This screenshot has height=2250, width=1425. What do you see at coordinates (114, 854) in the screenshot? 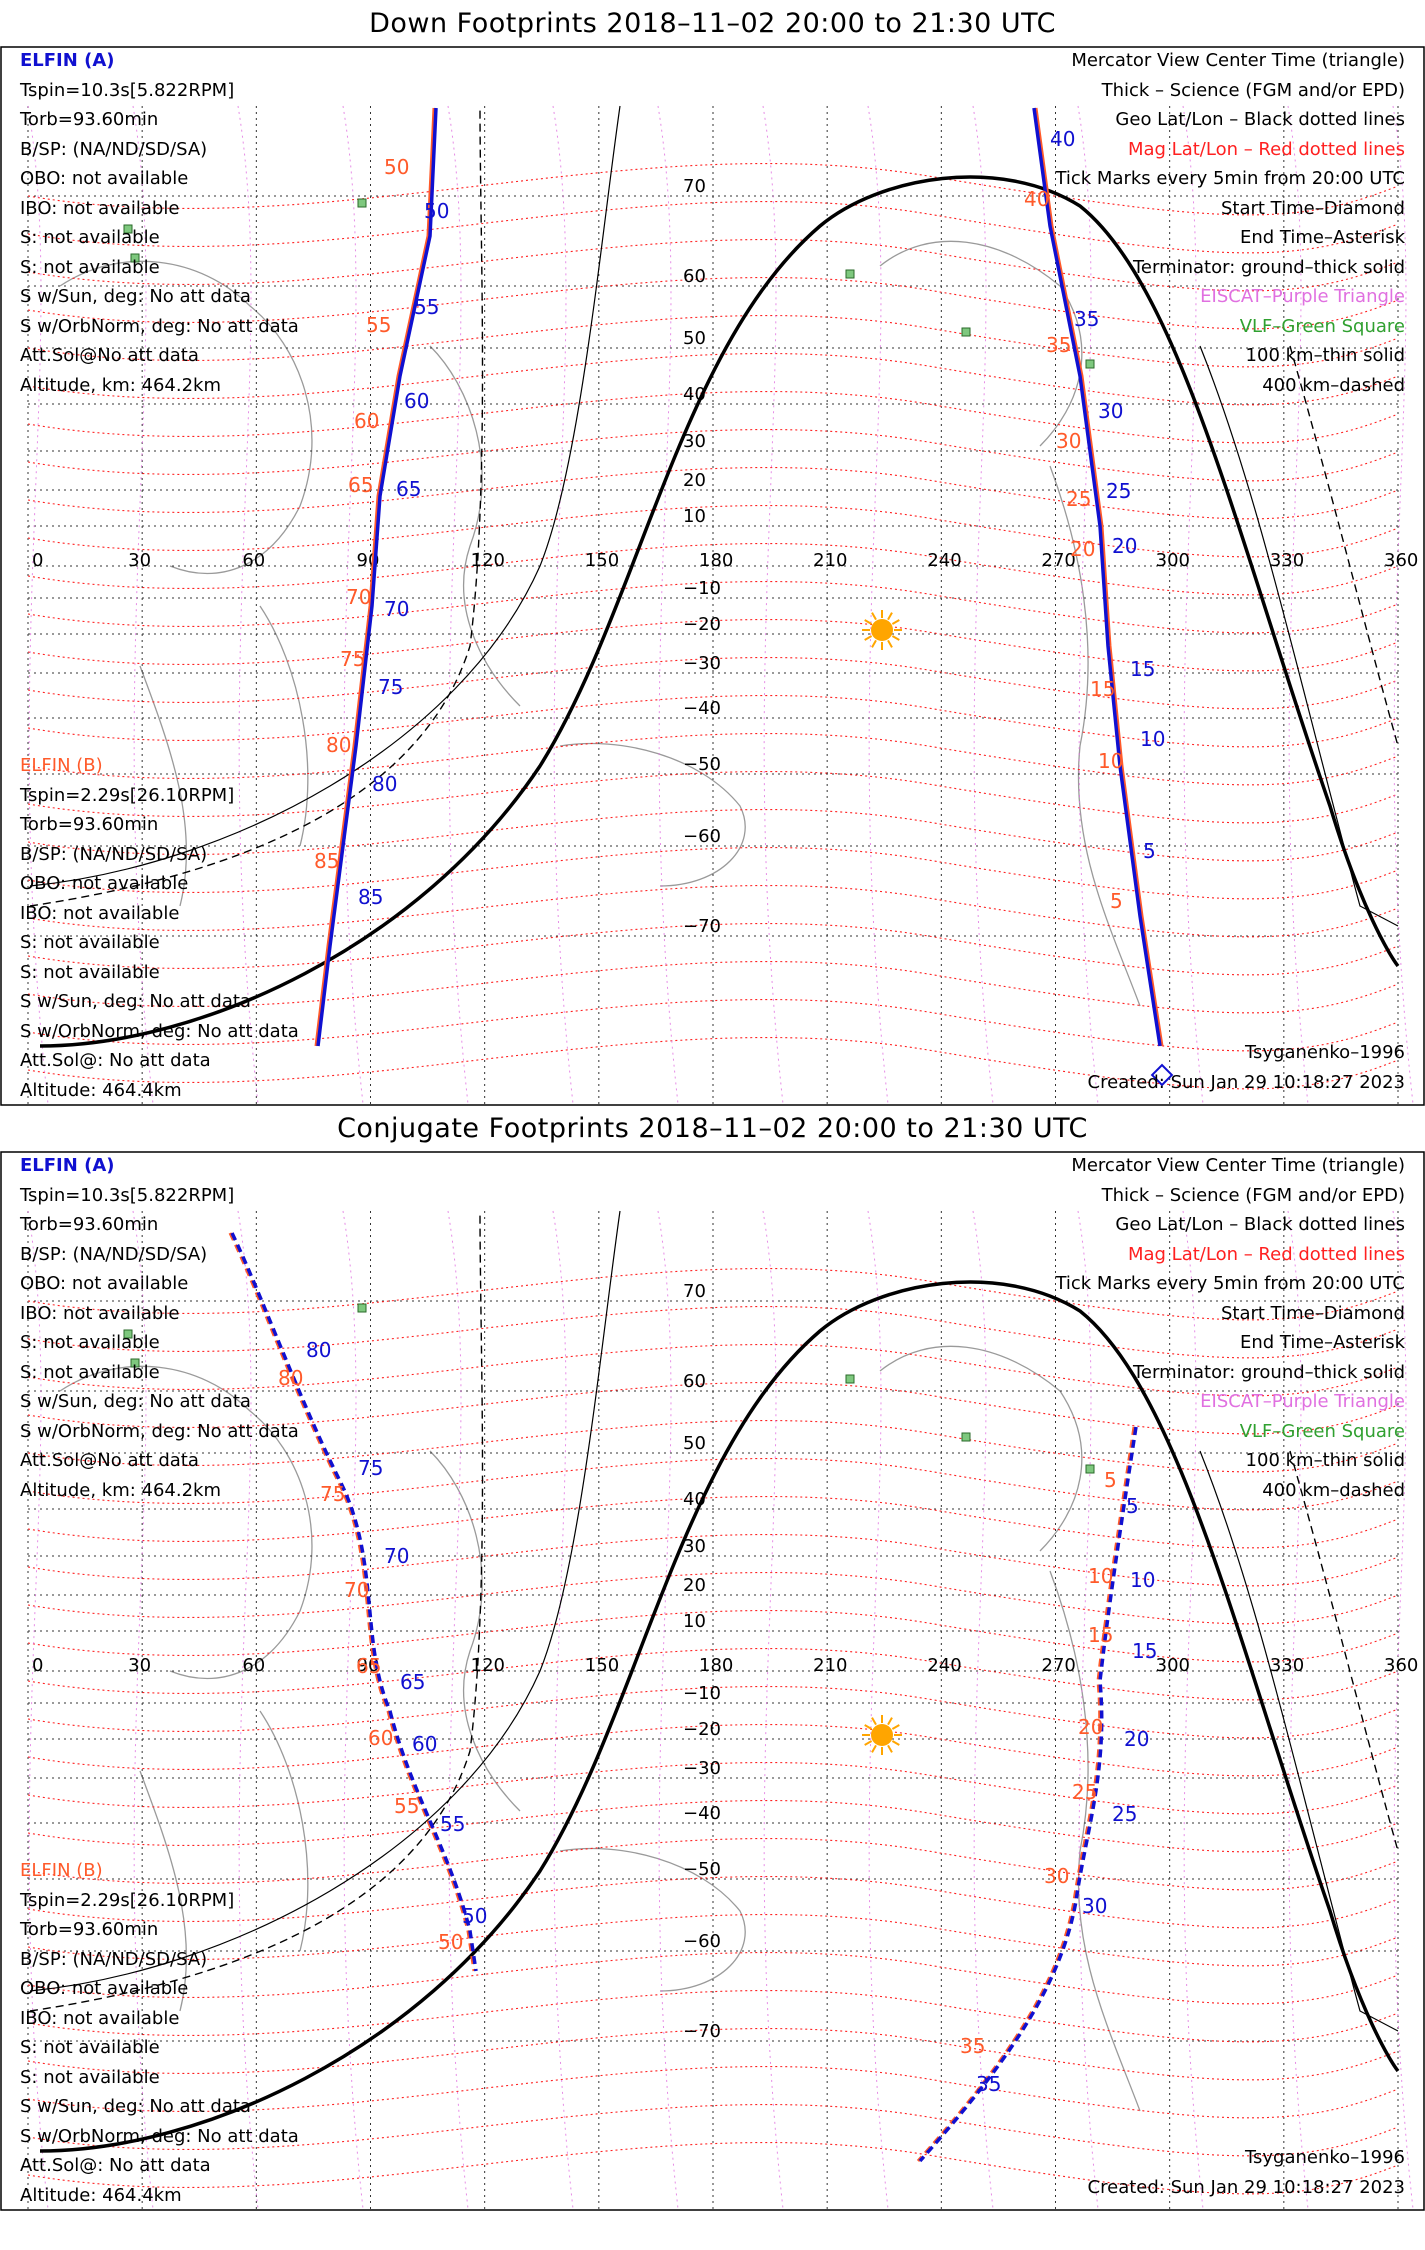
I see `info-line: B/SP: (NA/ND/SD/SA)` at bounding box center [114, 854].